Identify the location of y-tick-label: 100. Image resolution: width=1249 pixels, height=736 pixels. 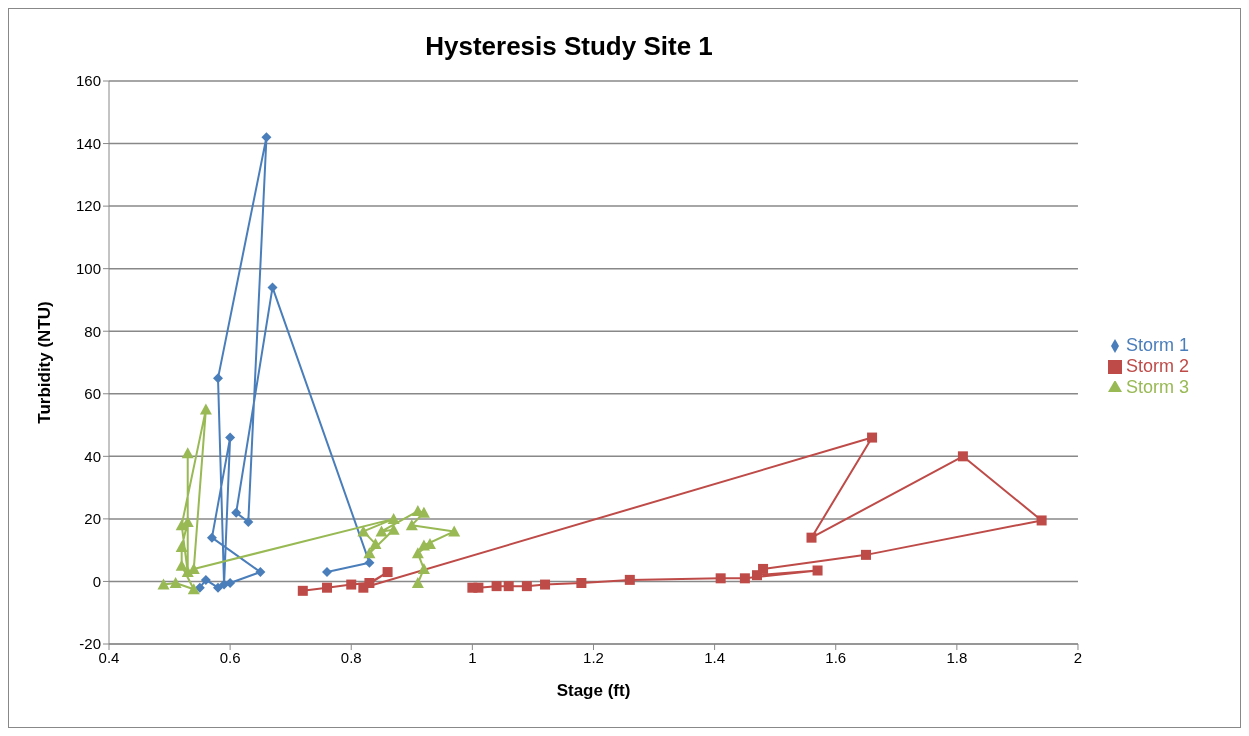
(88, 268).